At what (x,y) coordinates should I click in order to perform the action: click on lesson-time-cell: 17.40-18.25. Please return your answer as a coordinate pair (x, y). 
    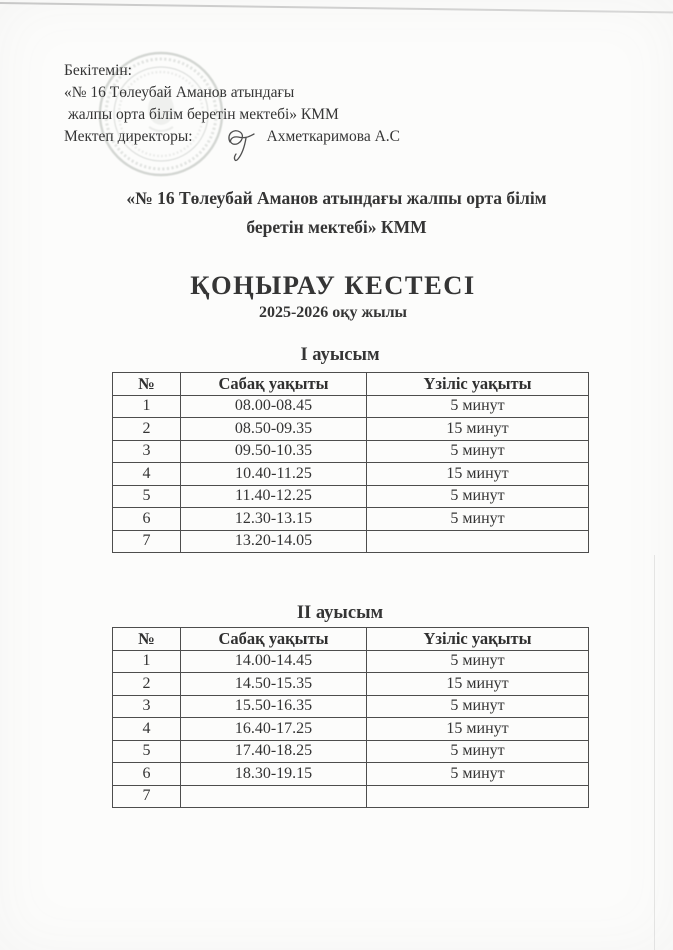
    Looking at the image, I should click on (273, 751).